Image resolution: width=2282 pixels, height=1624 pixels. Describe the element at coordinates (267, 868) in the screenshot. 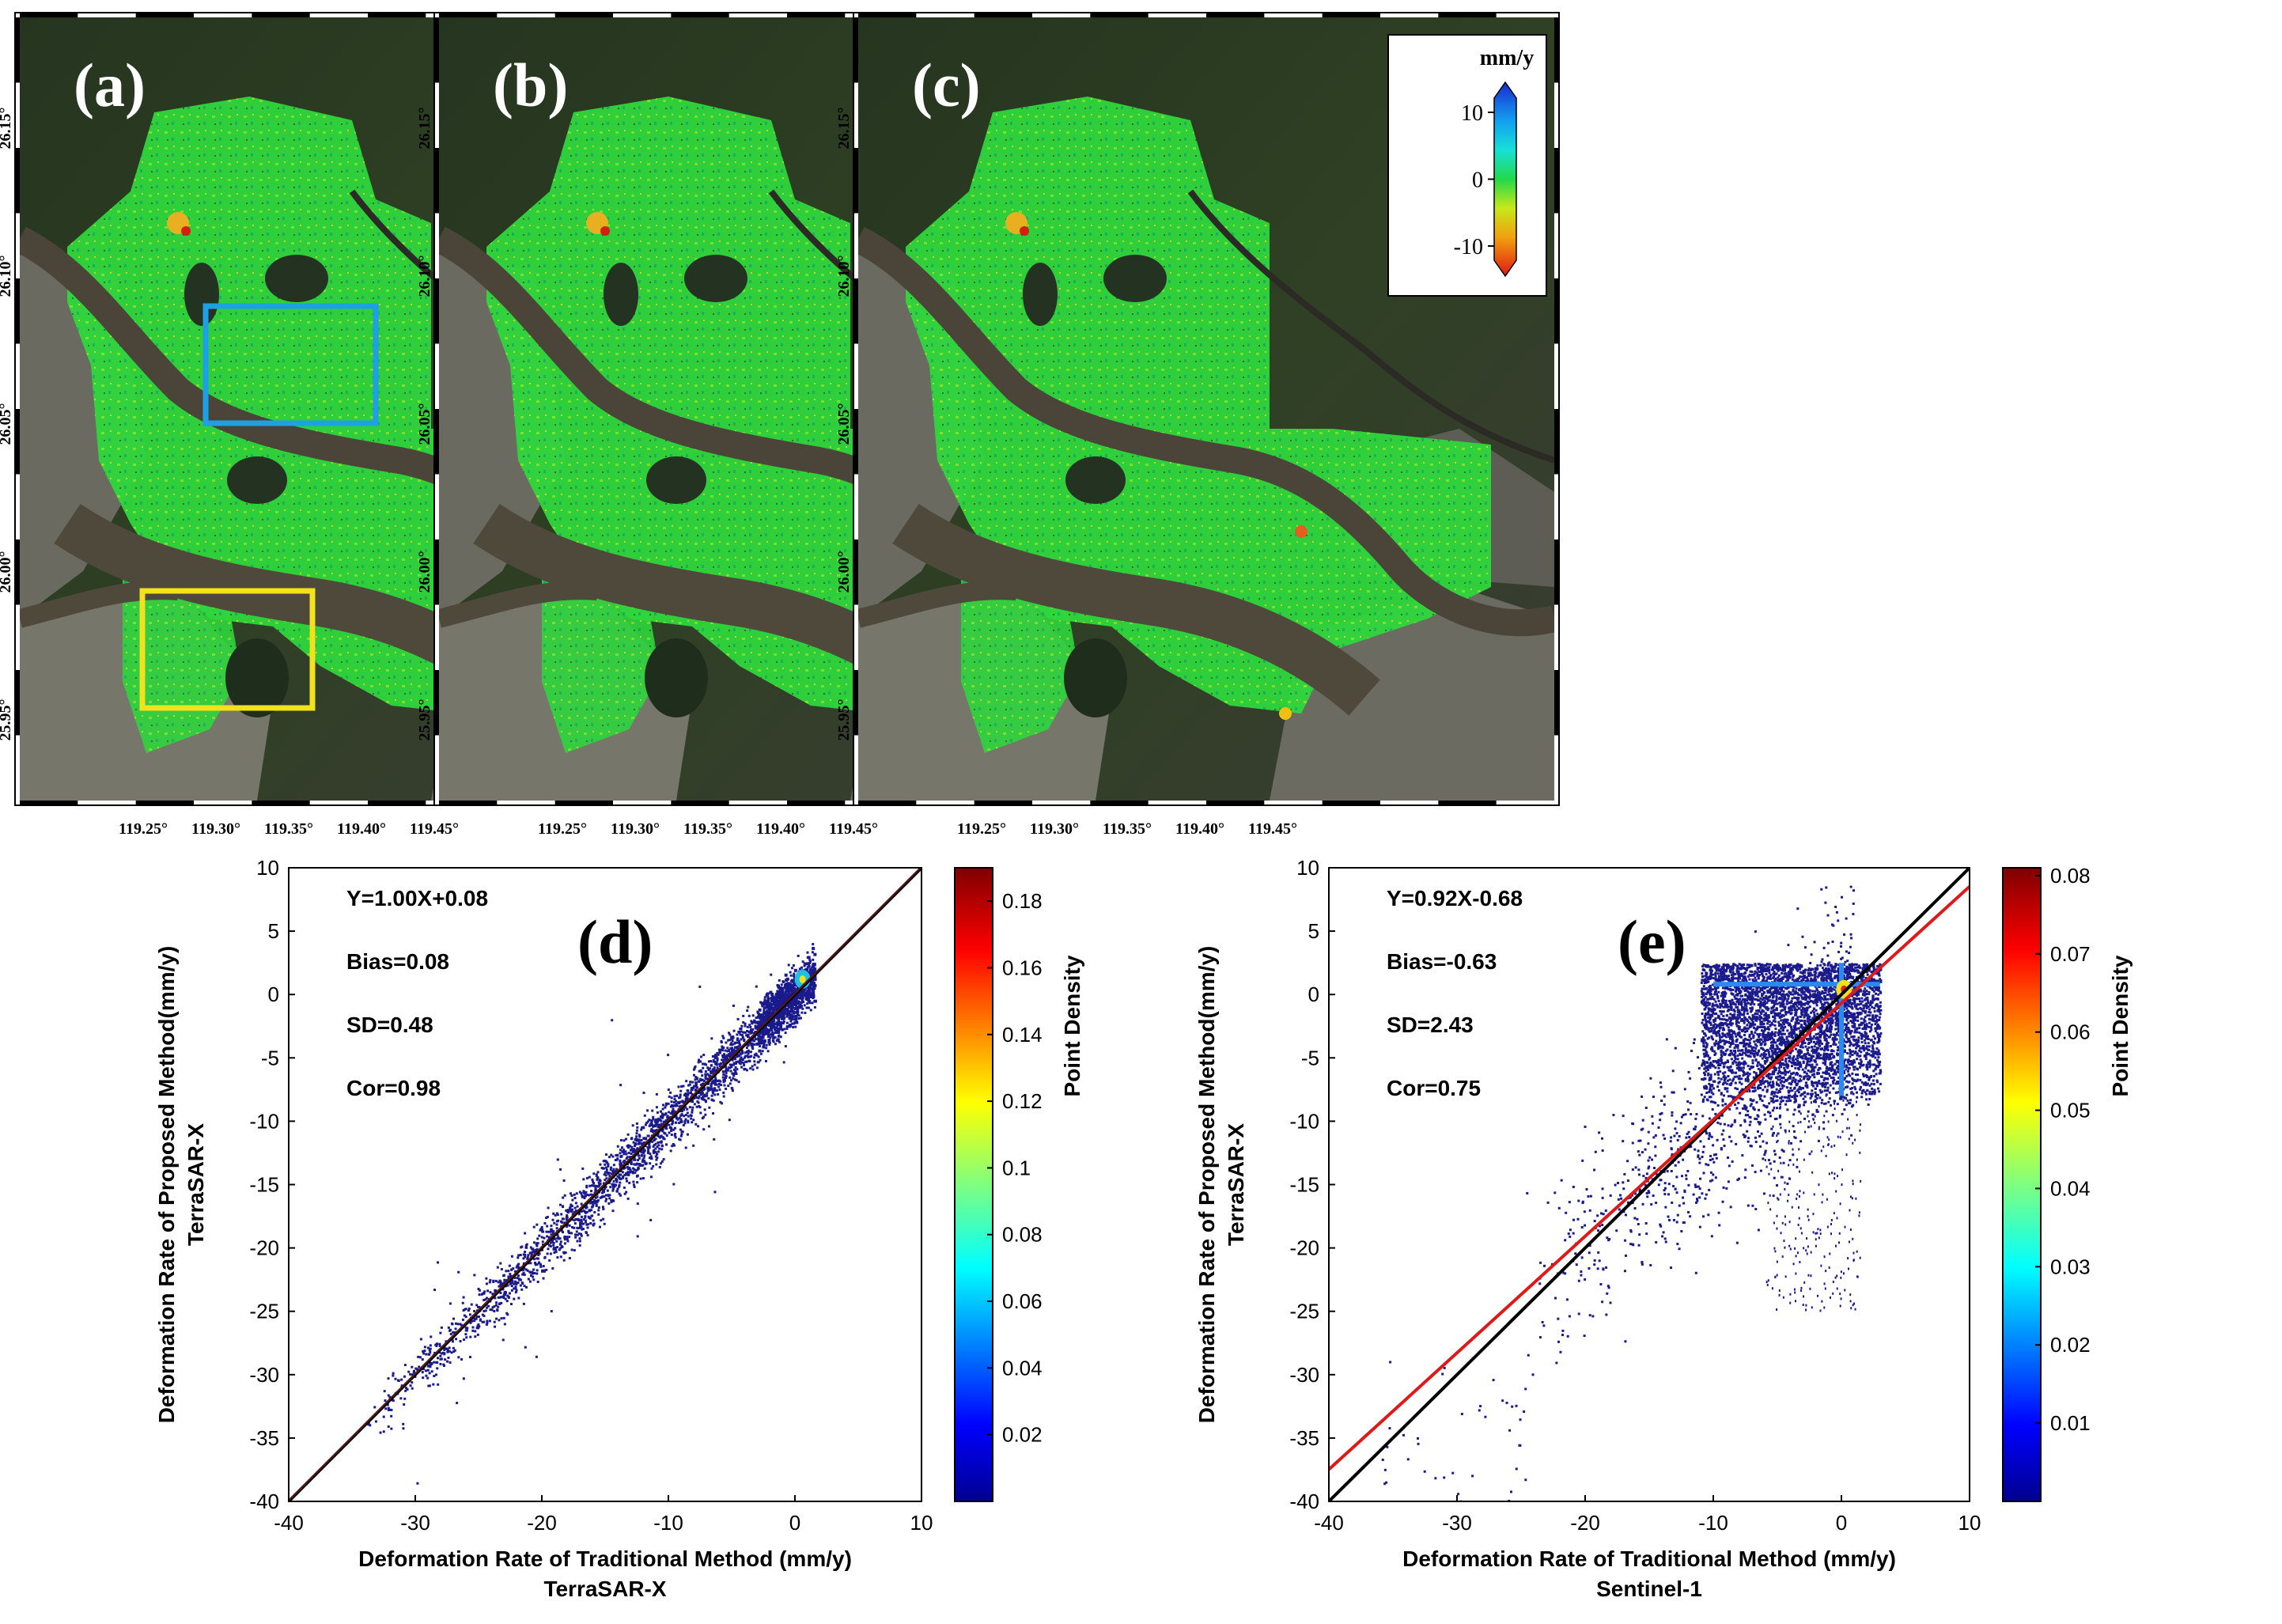

I see `y-tick-label: 10` at that location.